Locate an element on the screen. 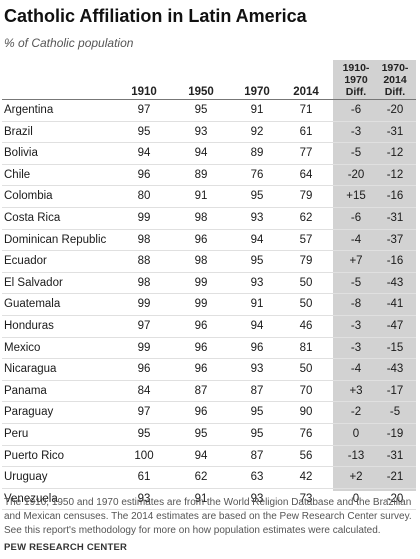 The image size is (420, 559). table-row: Bolivia 94 94 89 77 -5 -12 is located at coordinates (210, 154).